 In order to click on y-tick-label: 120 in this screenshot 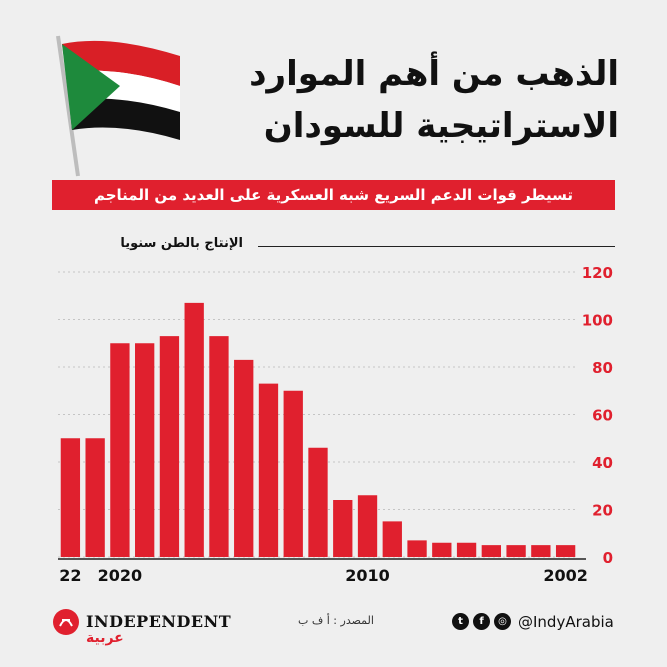, I will do `click(597, 273)`.